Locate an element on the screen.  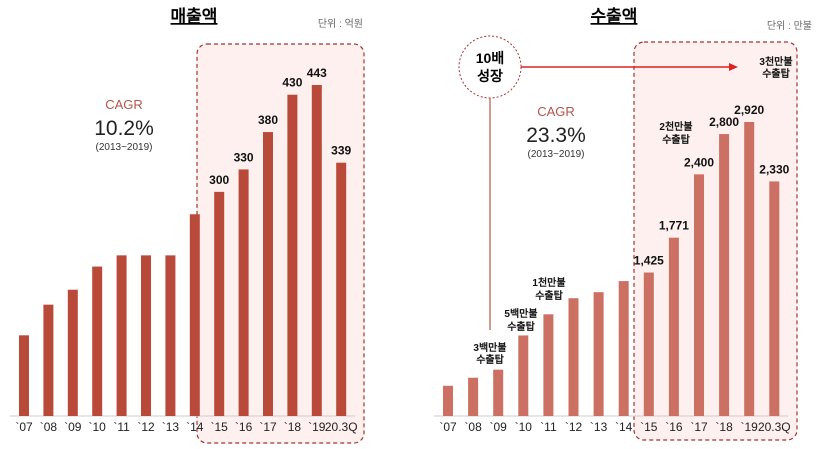
sales-tick-label: `09 is located at coordinates (73, 427).